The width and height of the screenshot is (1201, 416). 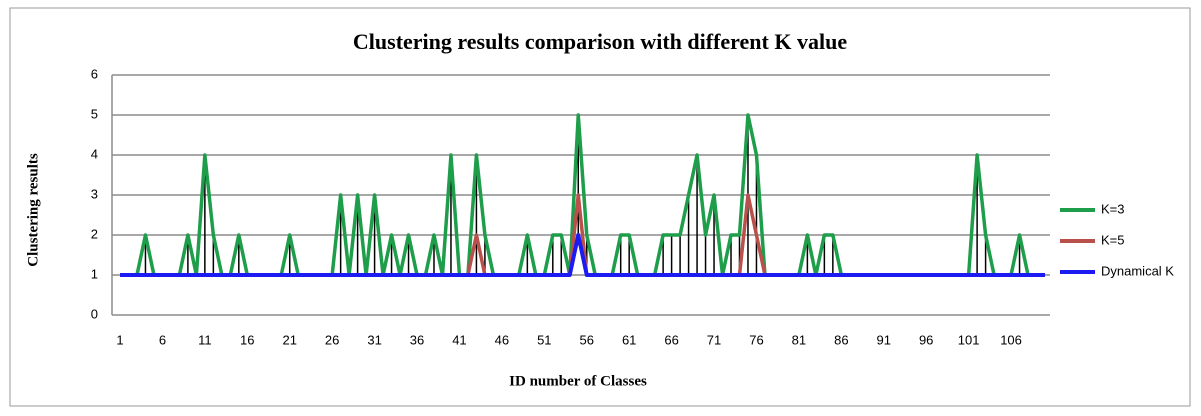 I want to click on x-tick-label: 66, so click(x=671, y=339).